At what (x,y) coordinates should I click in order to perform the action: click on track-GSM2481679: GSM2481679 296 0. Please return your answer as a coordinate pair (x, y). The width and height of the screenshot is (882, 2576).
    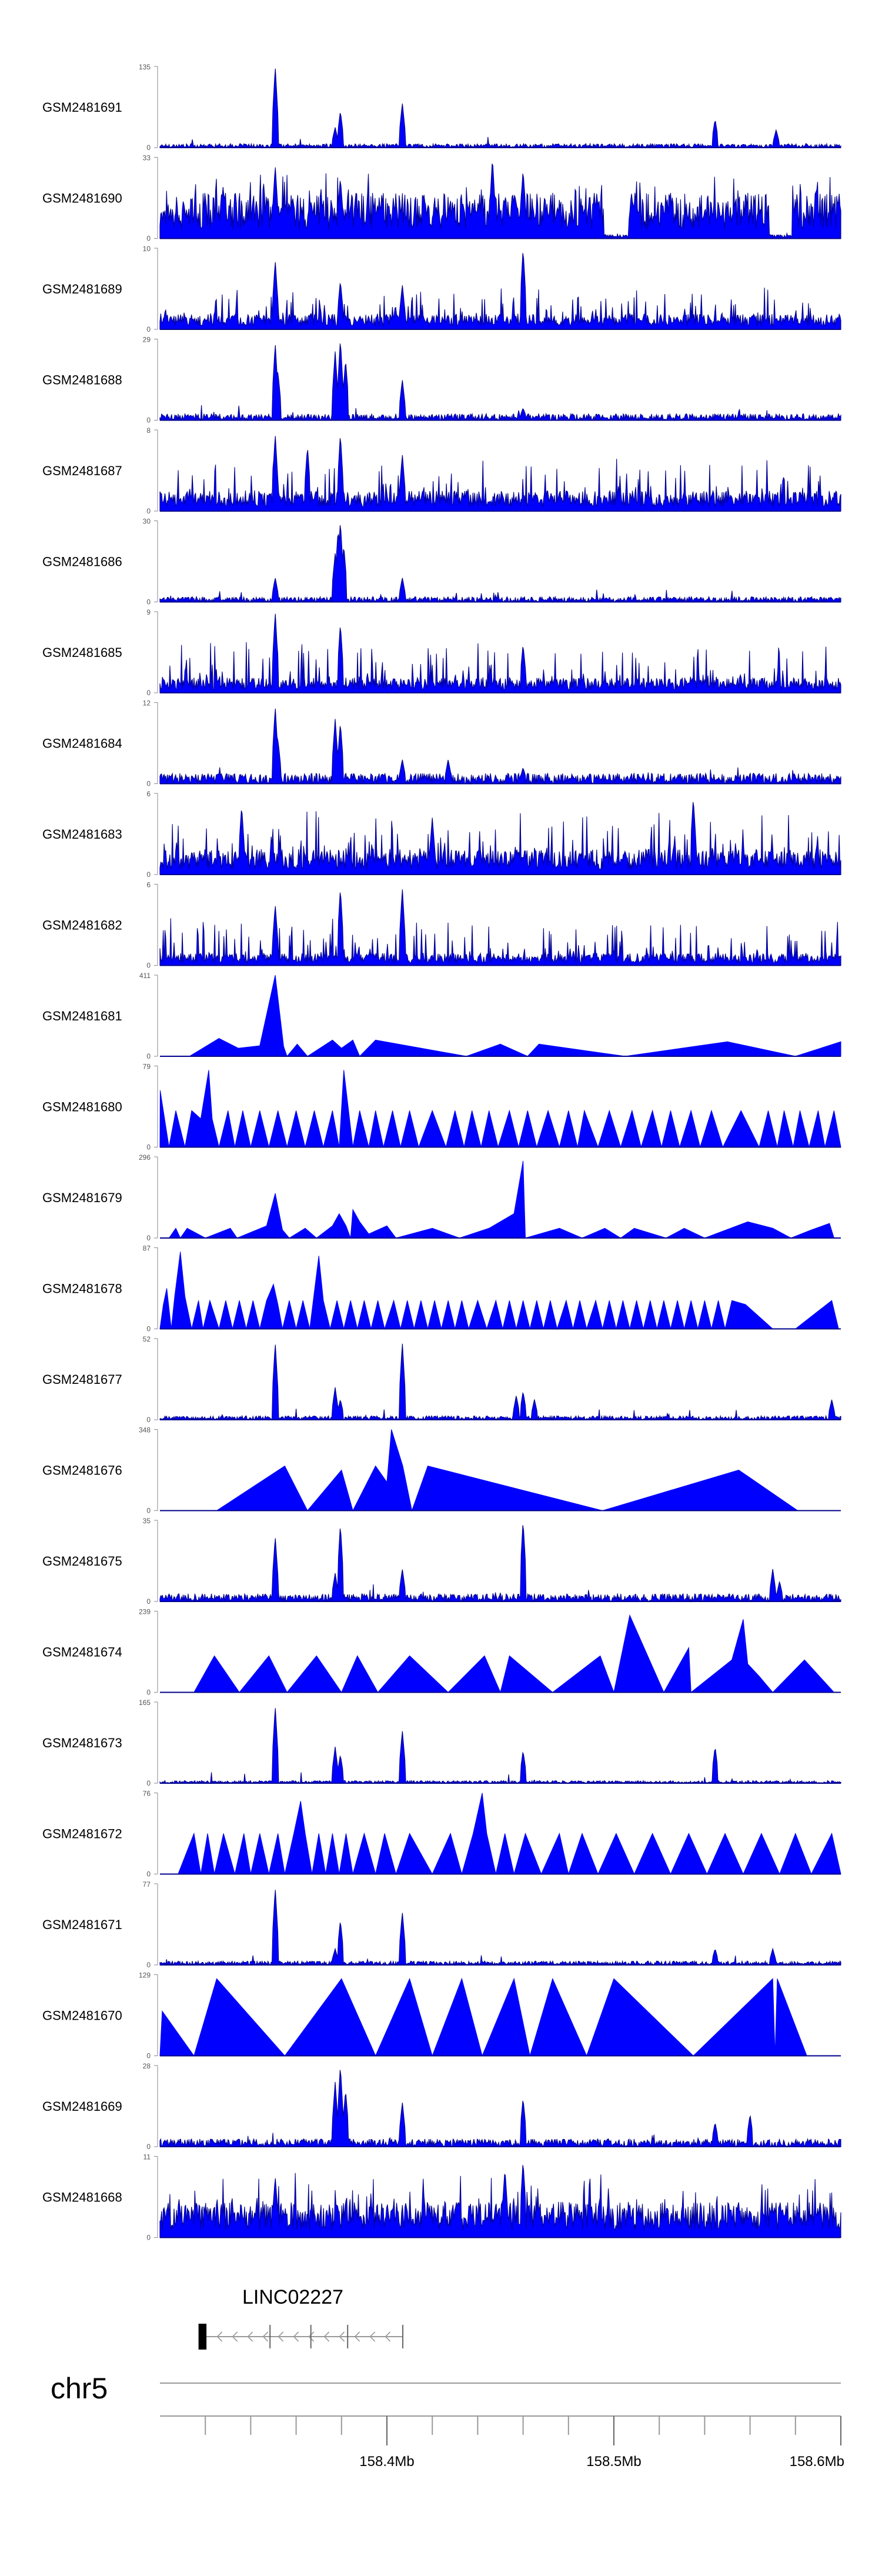
    Looking at the image, I should click on (441, 1197).